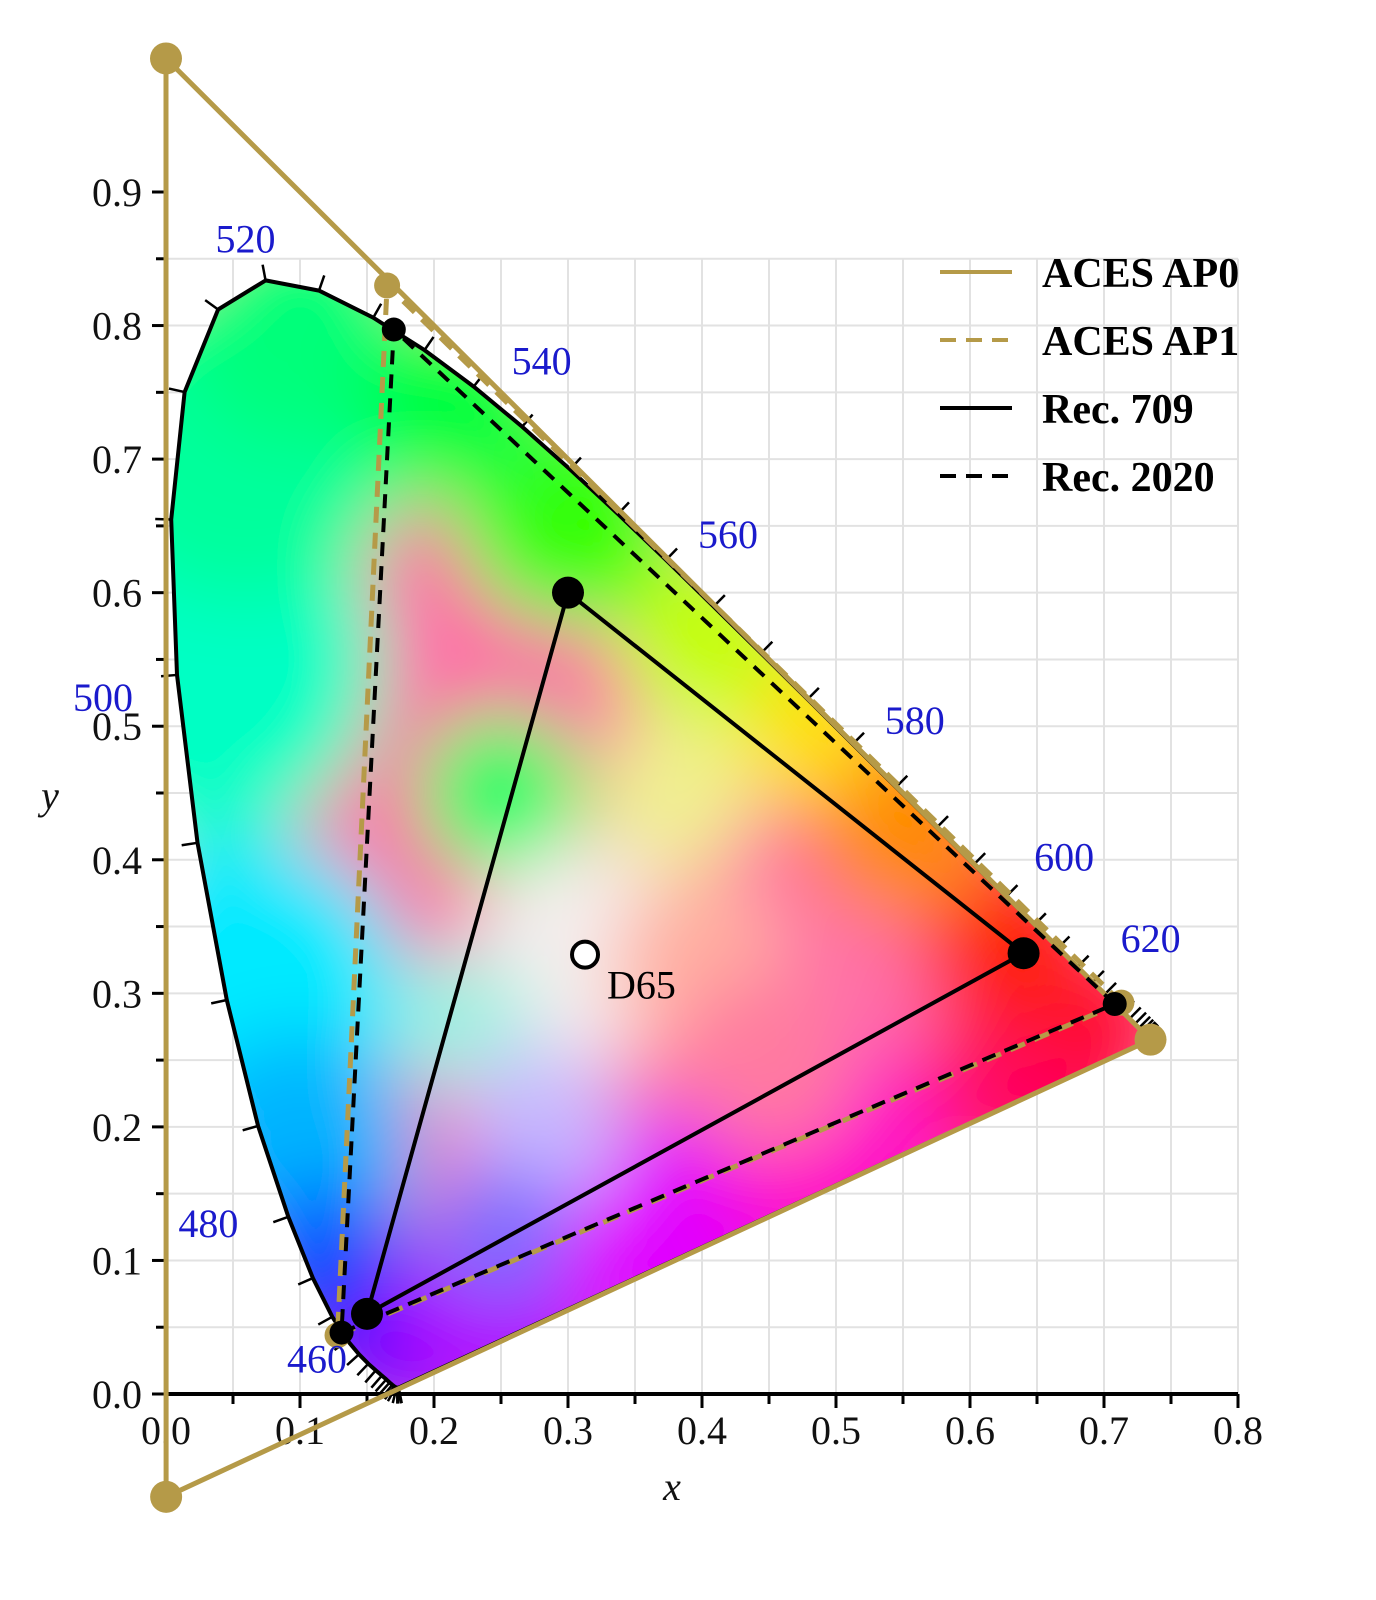 This screenshot has height=1600, width=1376. I want to click on y-tick-label: 0.0, so click(117, 1394).